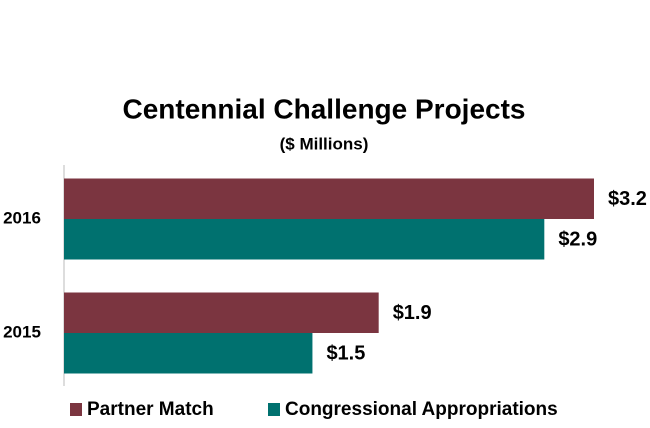 This screenshot has width=650, height=428. Describe the element at coordinates (324, 108) in the screenshot. I see `chart-title: Centennial Challenge Projects` at that location.